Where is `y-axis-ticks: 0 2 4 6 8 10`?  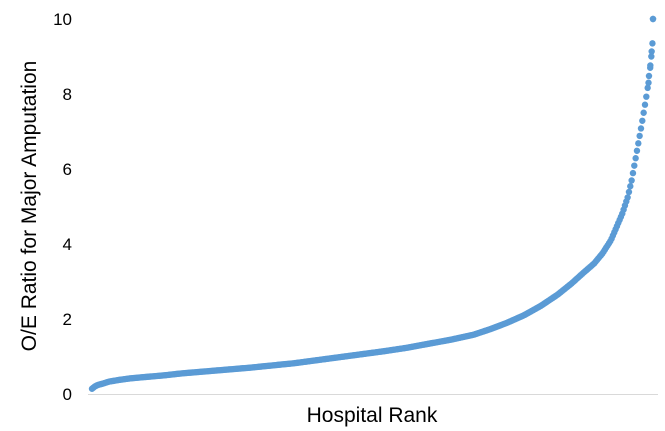 y-axis-ticks: 0 2 4 6 8 10 is located at coordinates (62, 207).